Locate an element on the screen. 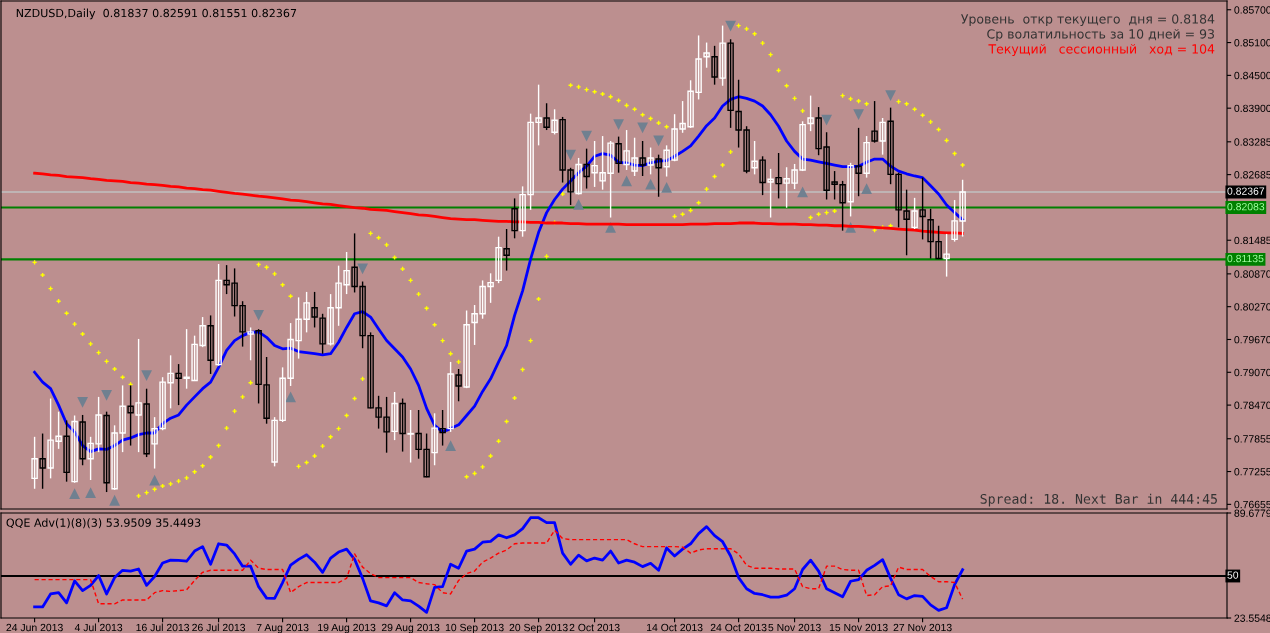 This screenshot has width=1270, height=633. text: Spread: 18. Next Bar in 444:45 is located at coordinates (1098, 500).